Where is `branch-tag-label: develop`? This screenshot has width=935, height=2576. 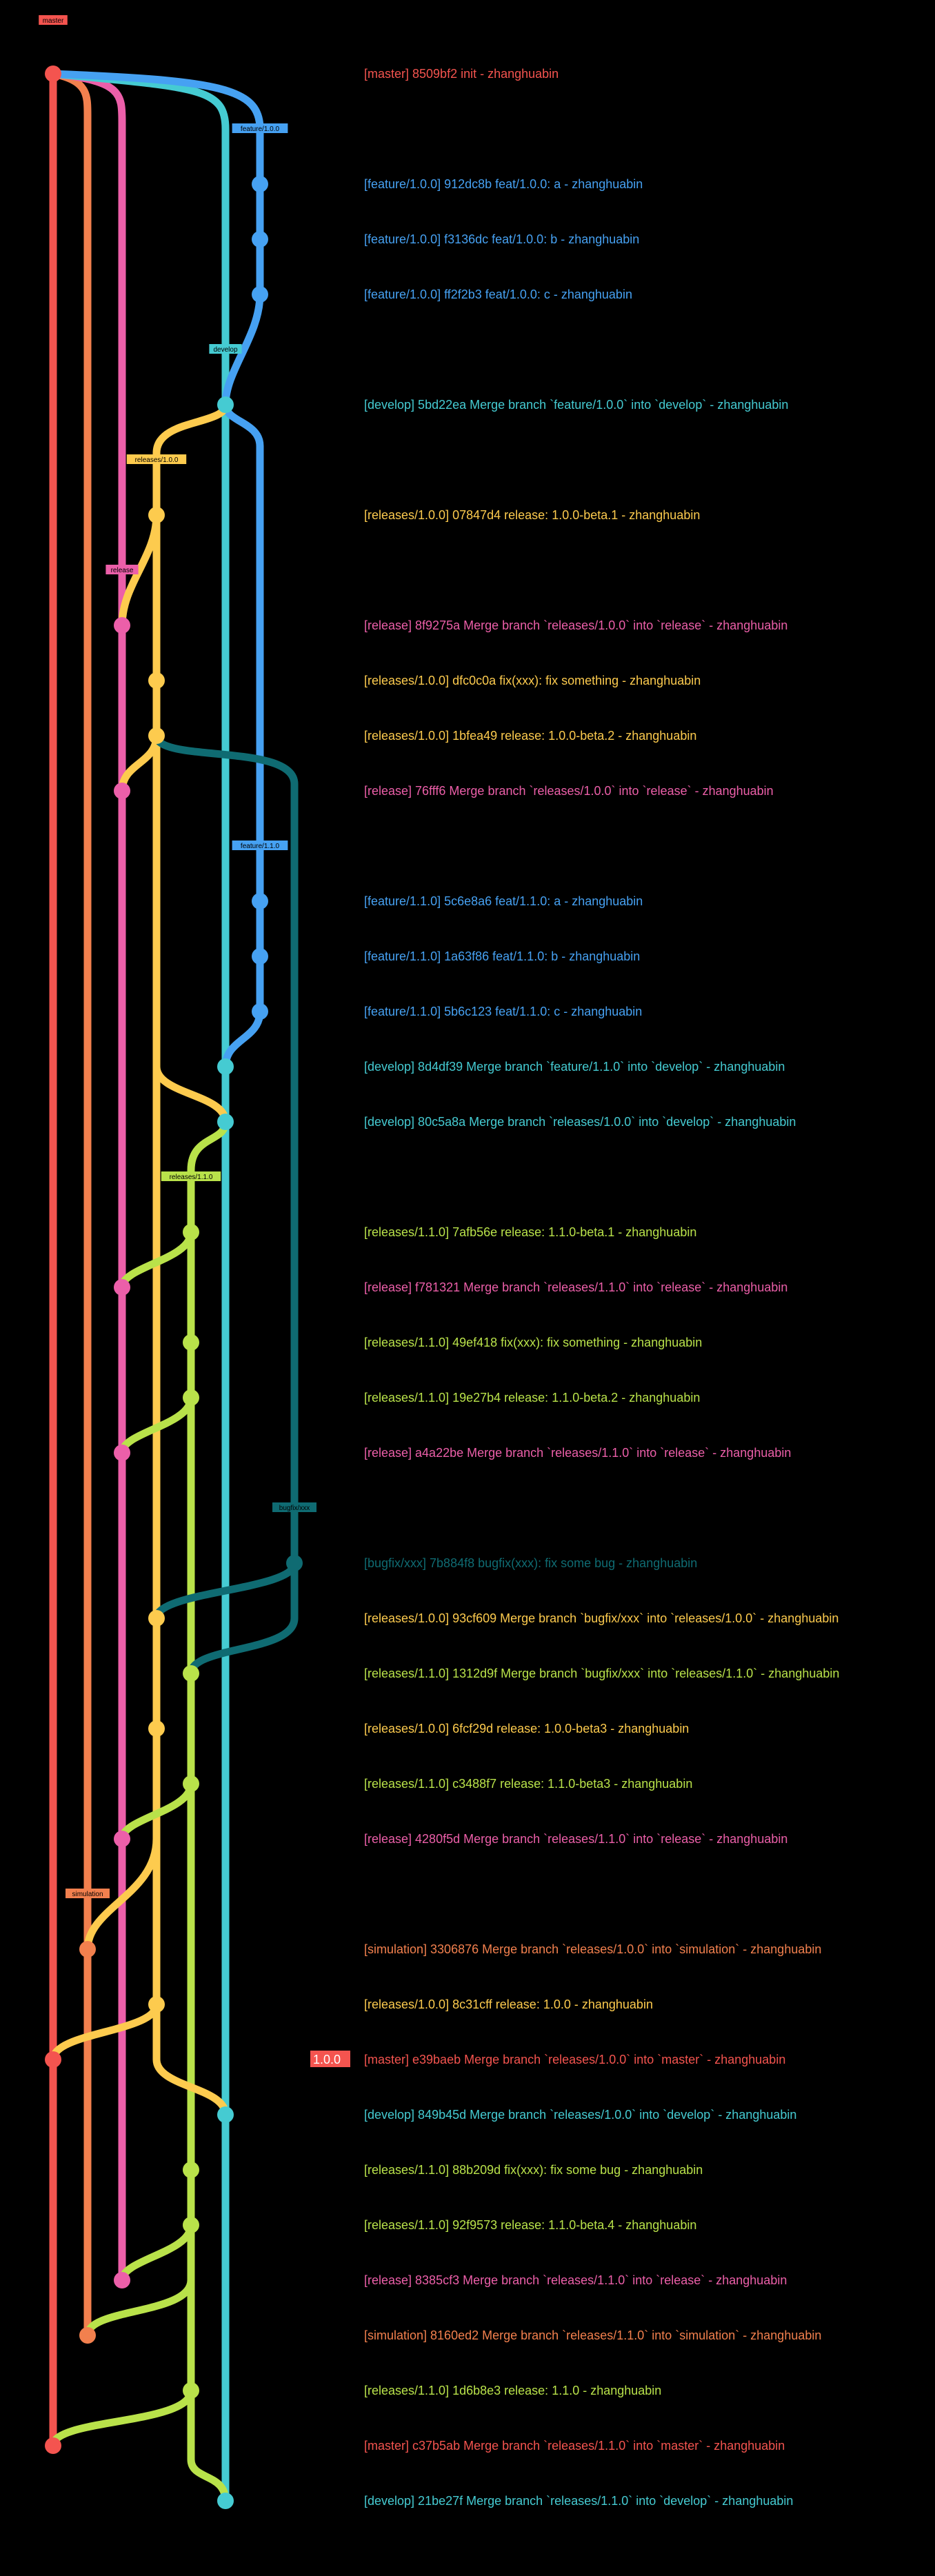 branch-tag-label: develop is located at coordinates (225, 350).